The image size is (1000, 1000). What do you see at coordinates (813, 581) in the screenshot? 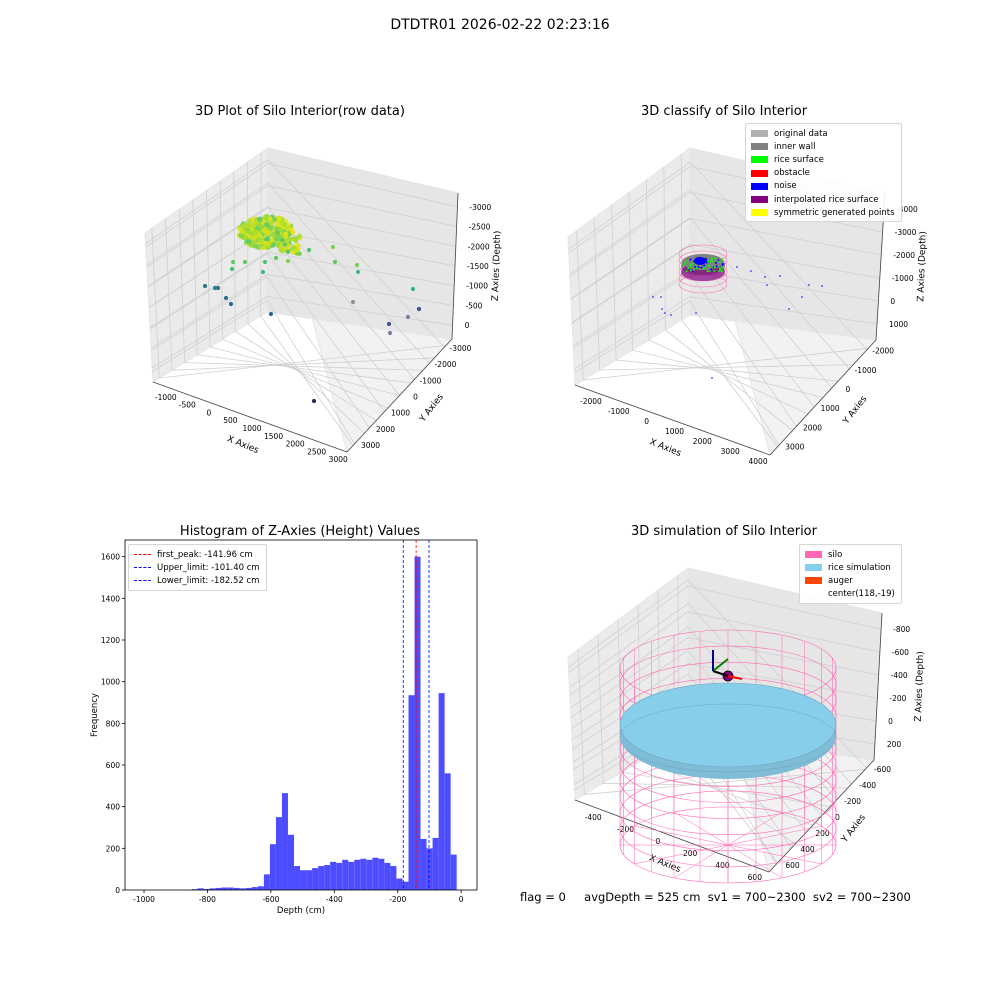
I see `legend4-swatch` at bounding box center [813, 581].